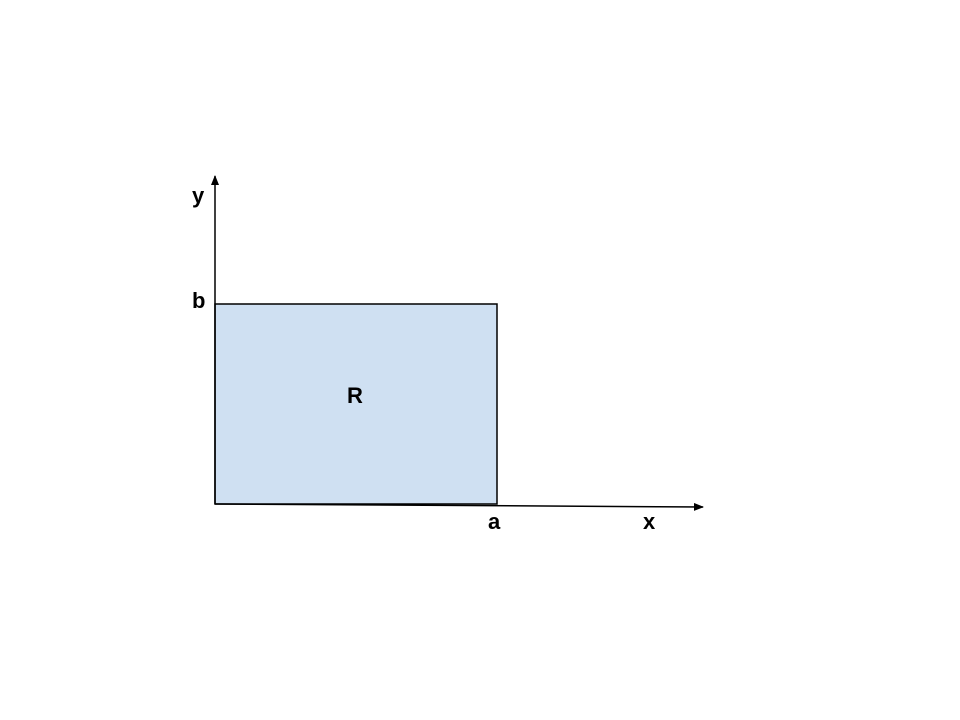 Image resolution: width=960 pixels, height=720 pixels. I want to click on region-rectangle, so click(356, 404).